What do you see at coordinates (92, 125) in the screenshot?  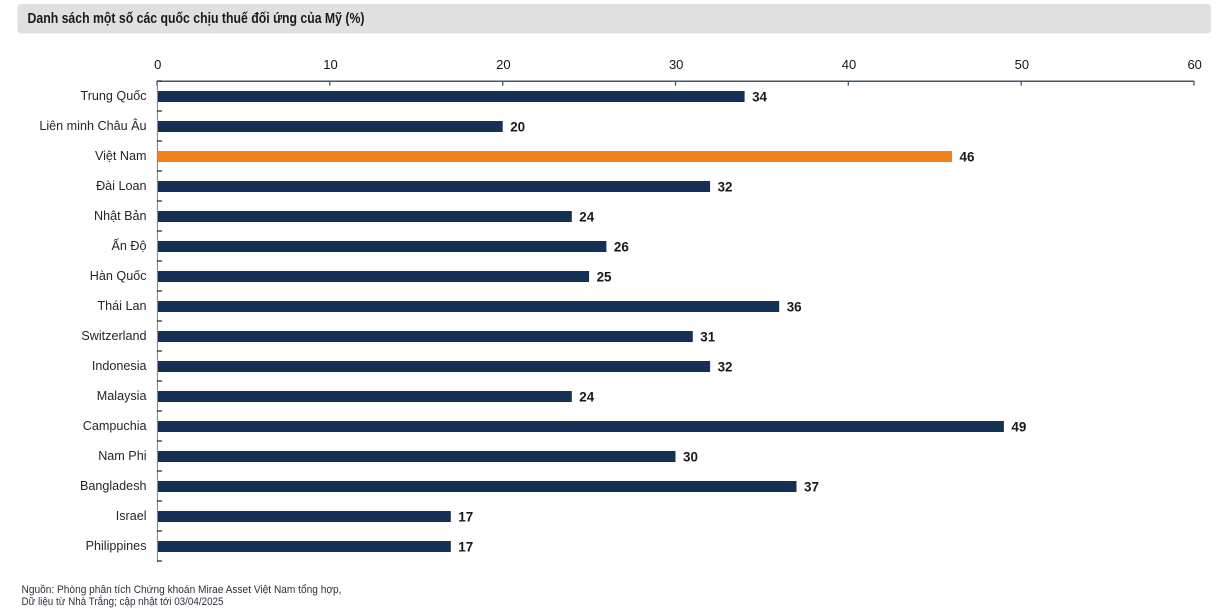 I see `svg-text: Liên minh Châu Âu` at bounding box center [92, 125].